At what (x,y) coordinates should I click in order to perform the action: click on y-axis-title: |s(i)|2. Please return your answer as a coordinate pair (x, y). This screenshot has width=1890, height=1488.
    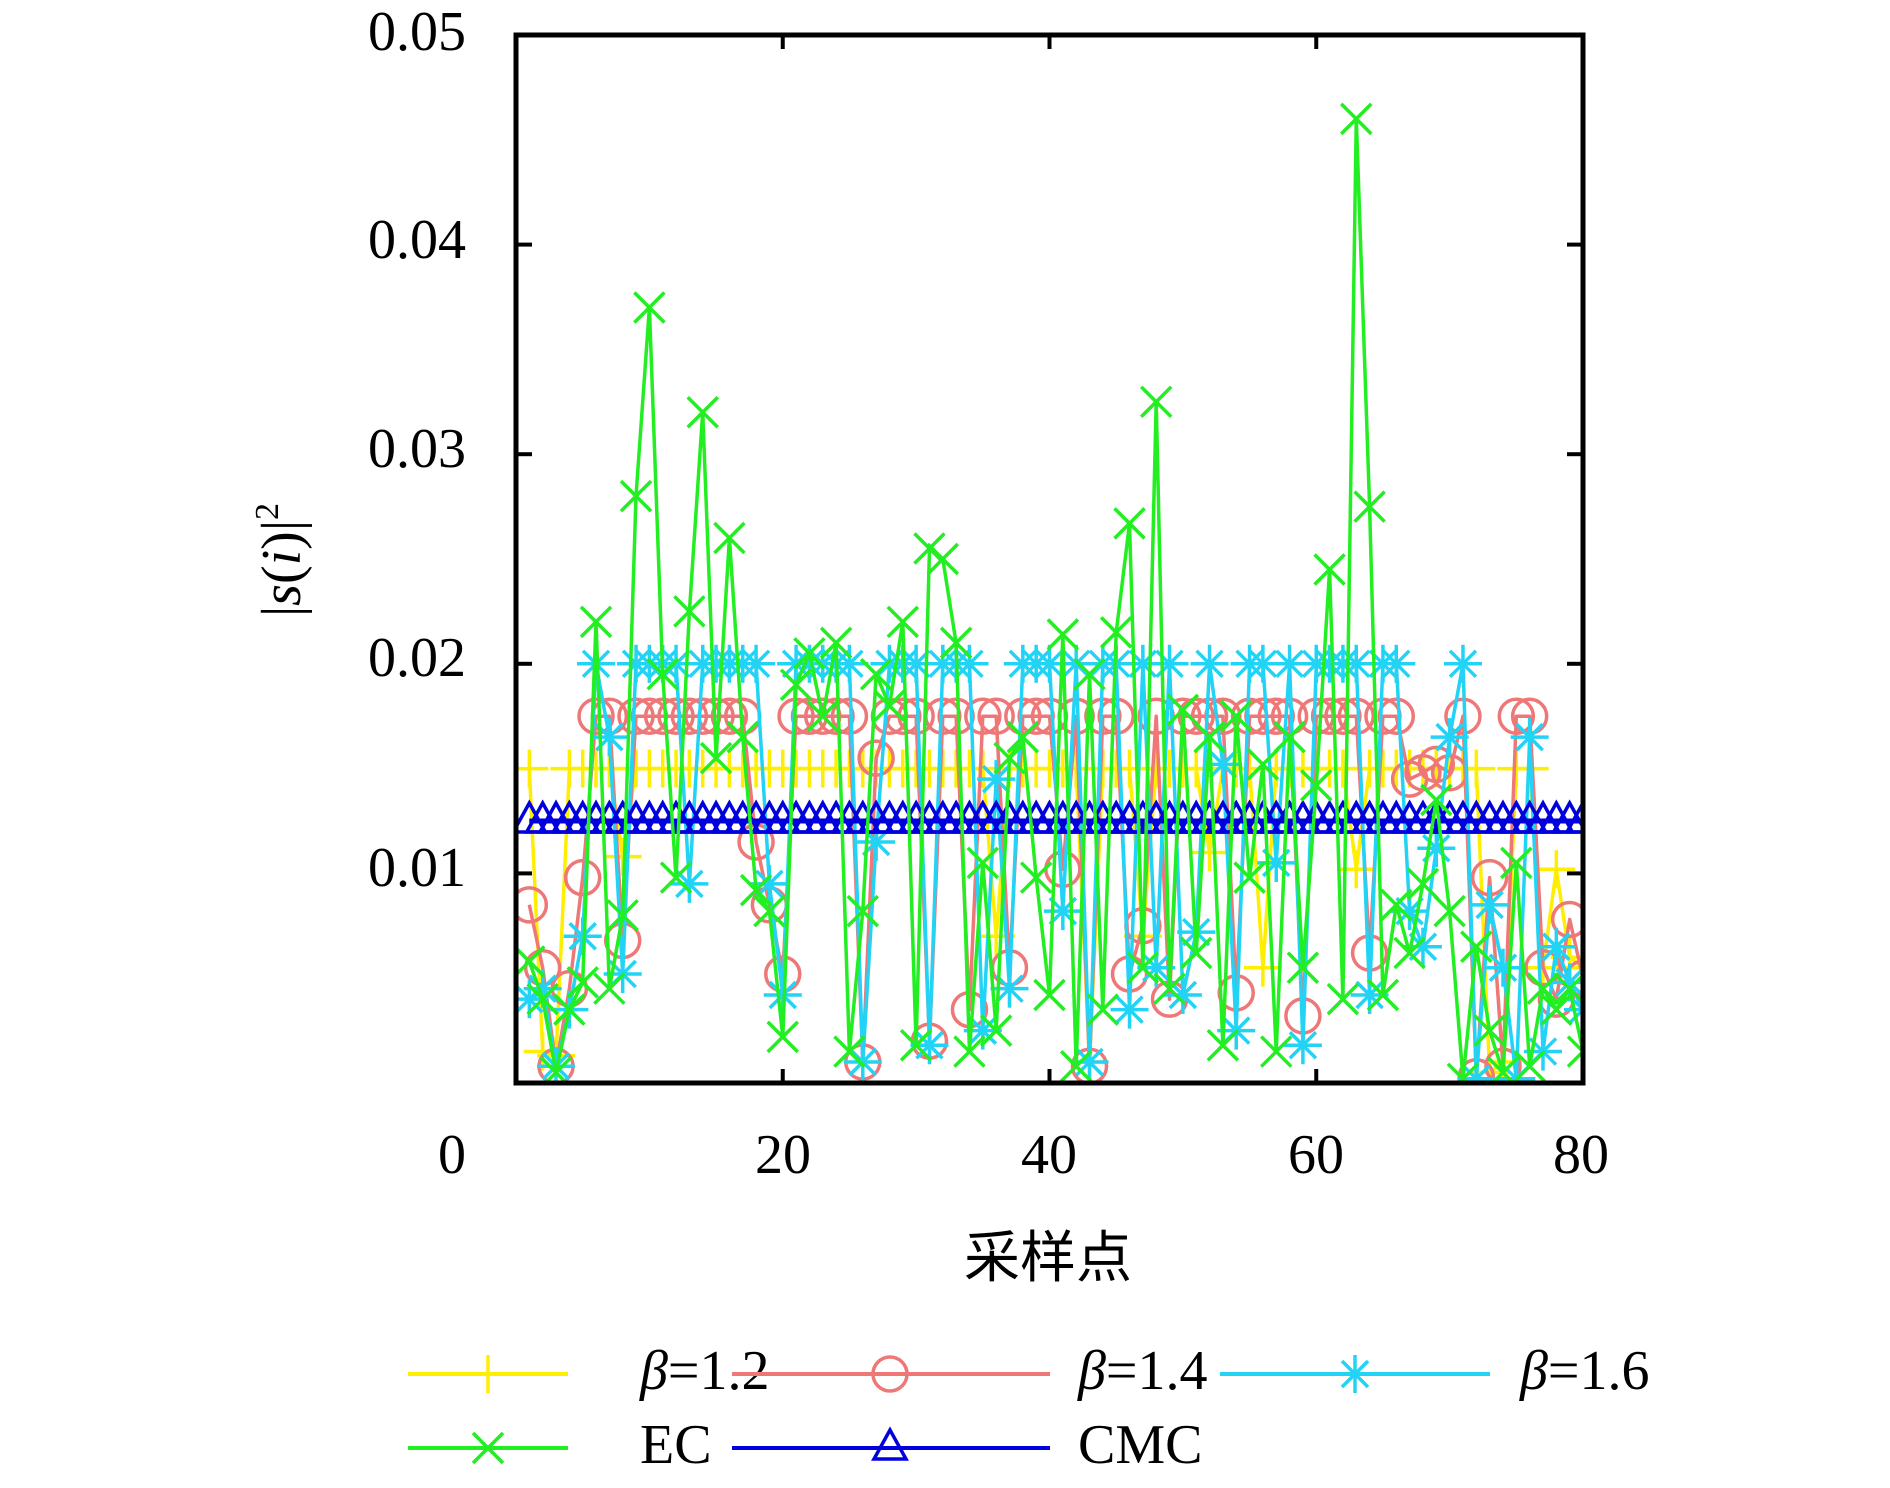
    Looking at the image, I should click on (281, 560).